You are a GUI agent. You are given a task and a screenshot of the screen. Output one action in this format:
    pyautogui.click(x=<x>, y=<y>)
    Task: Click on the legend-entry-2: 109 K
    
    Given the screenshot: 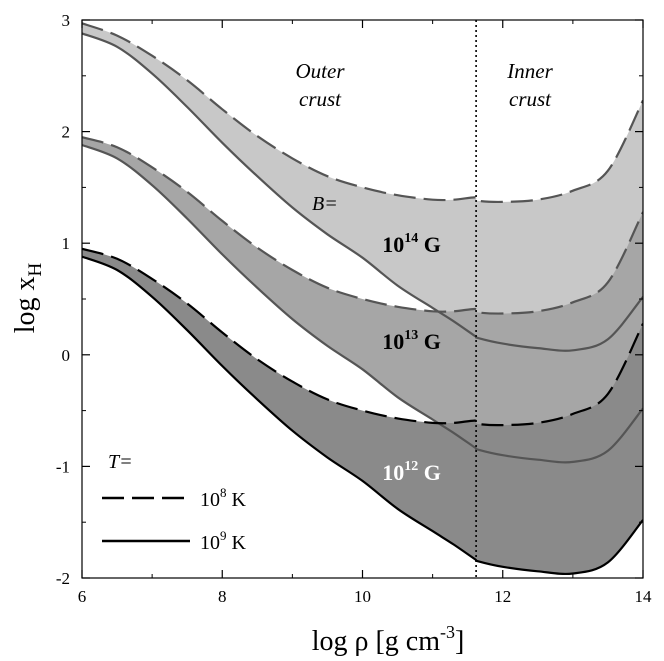 What is the action you would take?
    pyautogui.click(x=223, y=541)
    